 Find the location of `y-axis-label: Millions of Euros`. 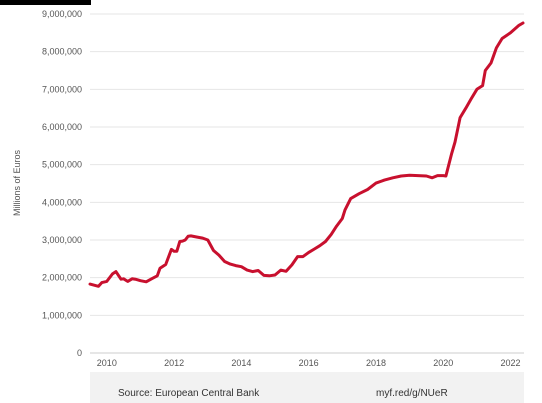

y-axis-label: Millions of Euros is located at coordinates (17, 182).